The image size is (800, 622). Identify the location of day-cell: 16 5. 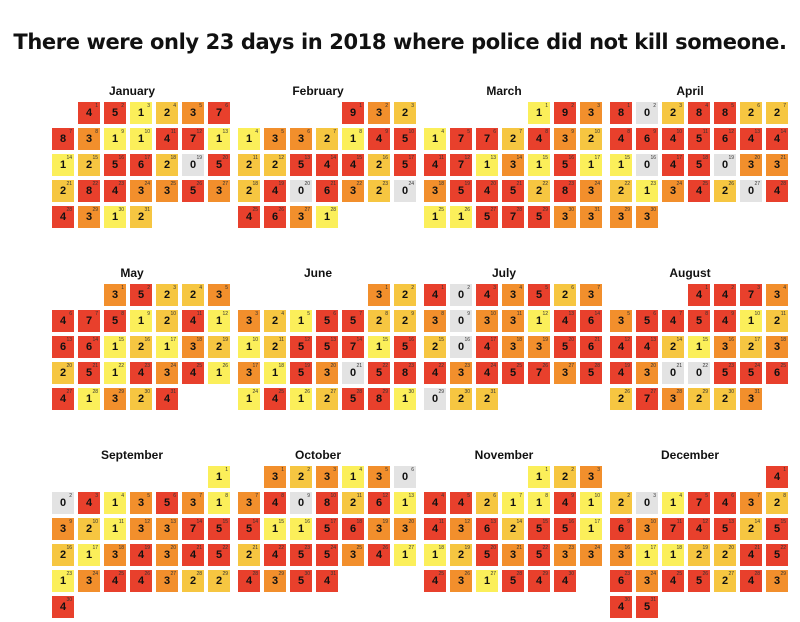
(565, 165).